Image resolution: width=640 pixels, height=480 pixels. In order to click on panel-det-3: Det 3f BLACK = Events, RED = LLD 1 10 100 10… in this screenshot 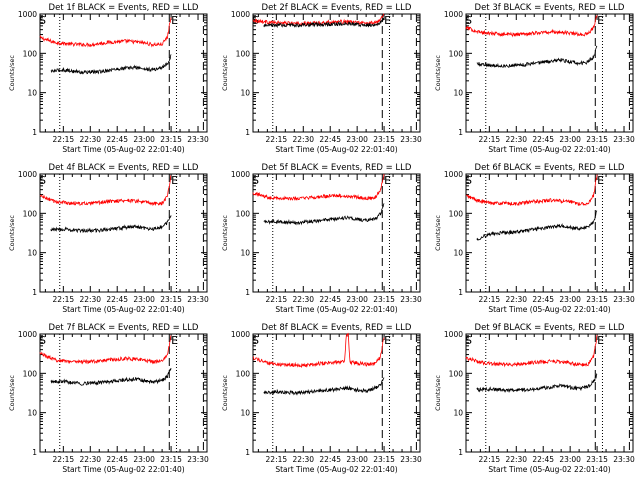, I will do `click(534, 78)`.